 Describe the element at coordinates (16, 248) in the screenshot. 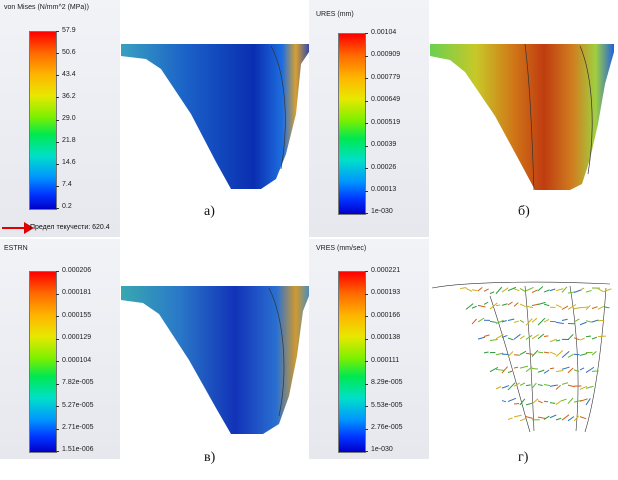

I see `legend-title: ESTRN` at that location.